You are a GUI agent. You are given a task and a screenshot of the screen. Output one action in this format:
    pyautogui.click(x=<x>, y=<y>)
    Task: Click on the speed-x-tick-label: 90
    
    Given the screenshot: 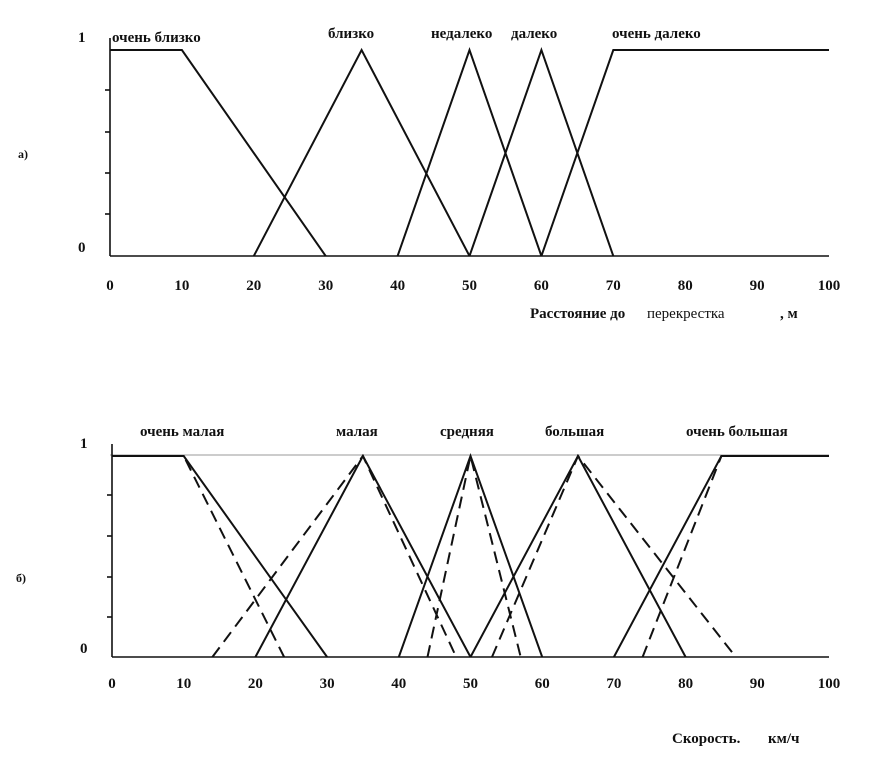 What is the action you would take?
    pyautogui.click(x=757, y=684)
    